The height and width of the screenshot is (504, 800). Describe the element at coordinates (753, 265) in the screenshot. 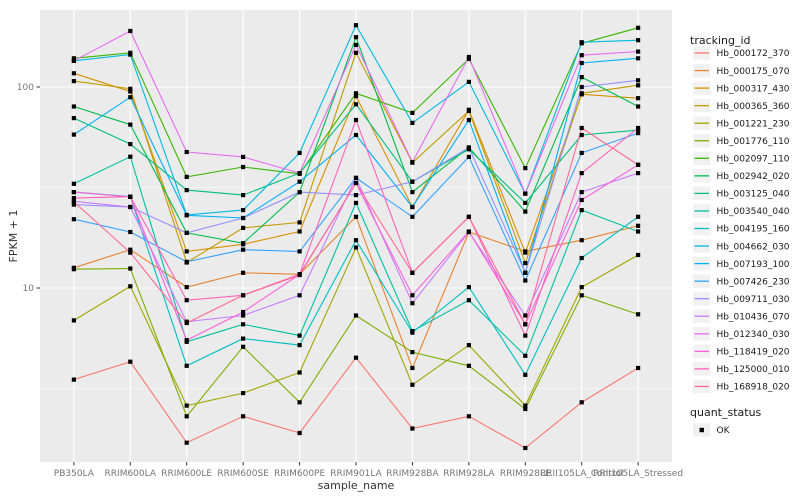

I see `legend-label-Hb_007193_100: Hb_007193_100` at that location.